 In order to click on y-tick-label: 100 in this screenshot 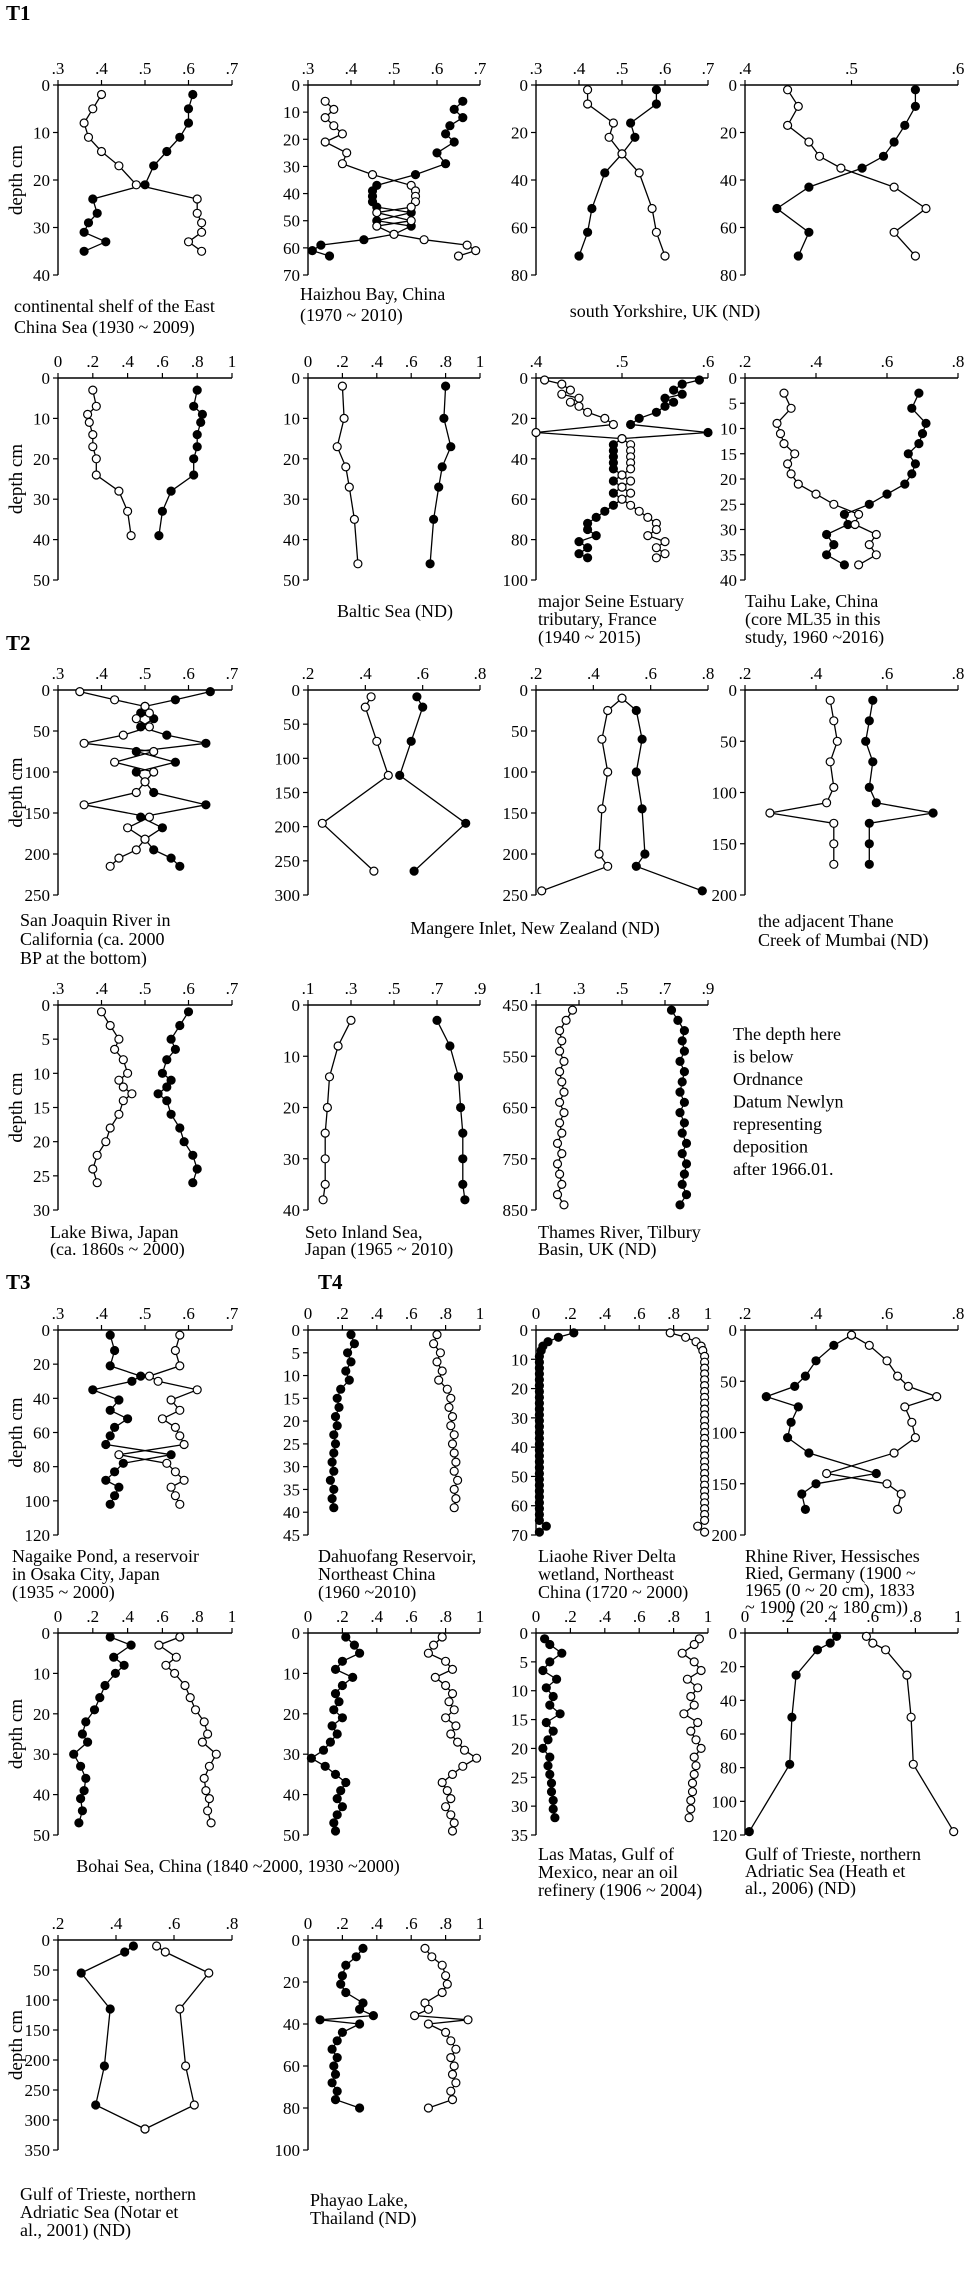, I will do `click(725, 1801)`.